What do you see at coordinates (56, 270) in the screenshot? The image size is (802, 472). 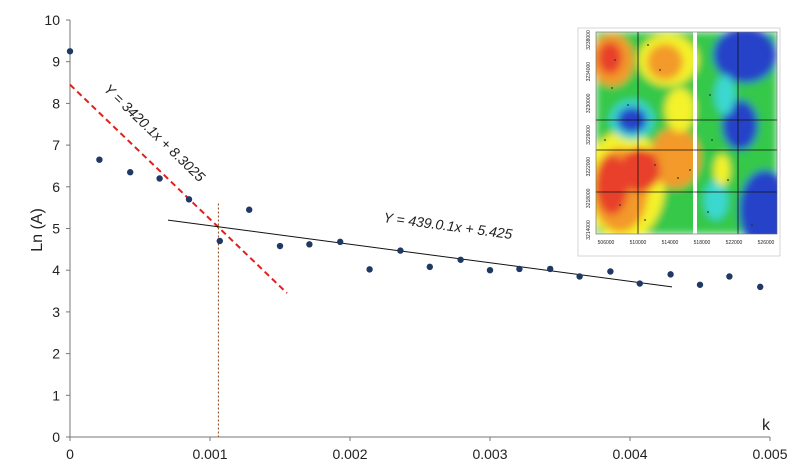 I see `y-tick-label: 4` at bounding box center [56, 270].